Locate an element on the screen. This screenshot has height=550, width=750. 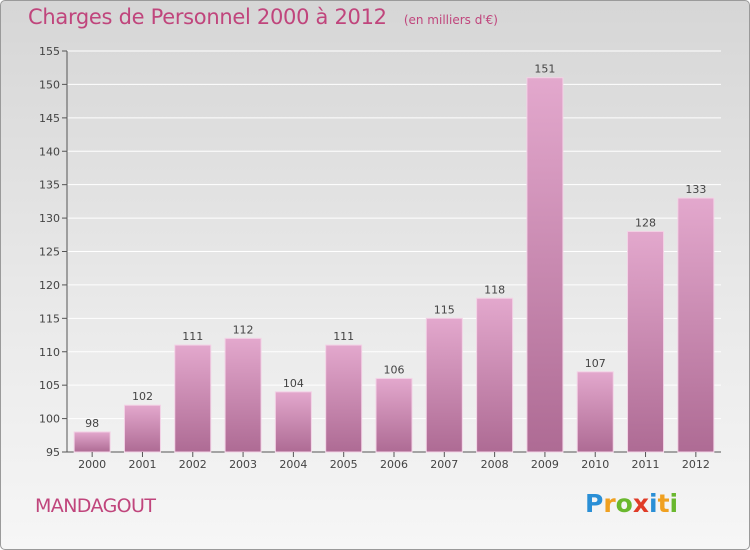
x-tick-label: 2000 is located at coordinates (92, 464).